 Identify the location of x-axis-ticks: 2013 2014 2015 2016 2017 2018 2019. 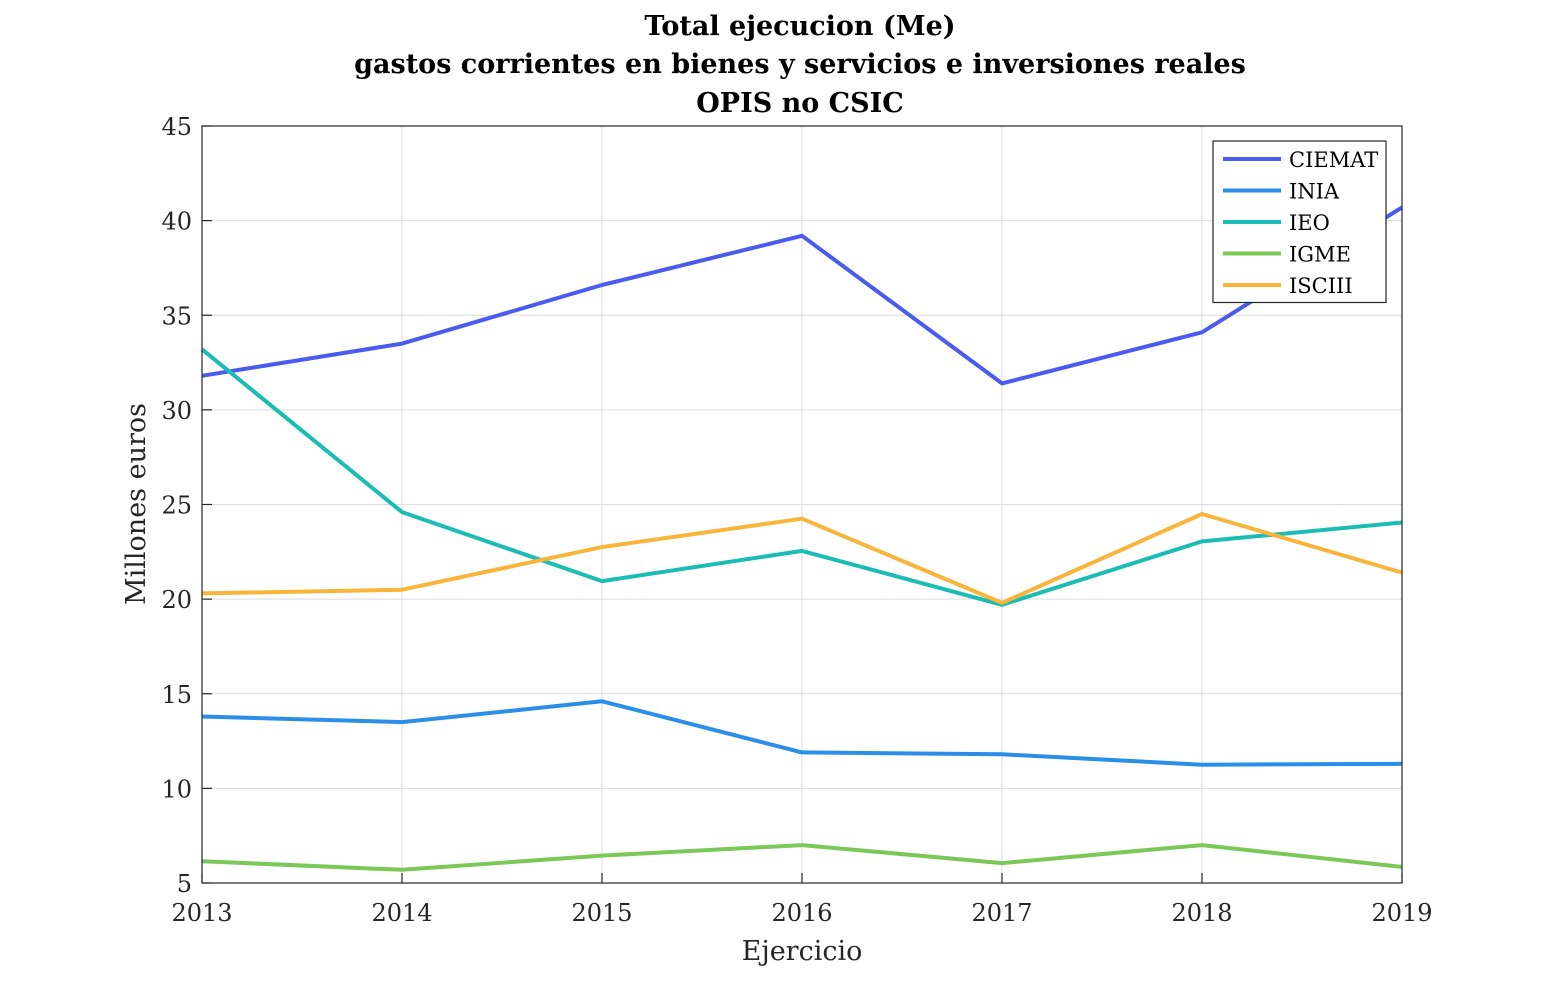
(802, 900).